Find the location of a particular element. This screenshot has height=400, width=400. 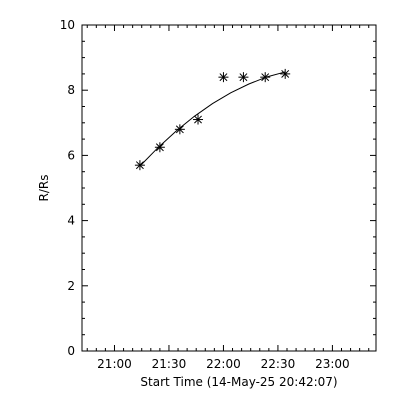

fit-curve-layer is located at coordinates (212, 119).